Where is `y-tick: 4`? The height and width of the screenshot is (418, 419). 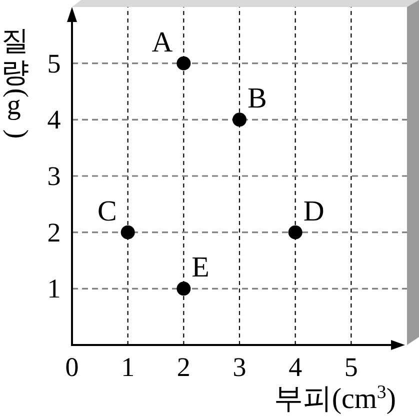
y-tick: 4 is located at coordinates (54, 119).